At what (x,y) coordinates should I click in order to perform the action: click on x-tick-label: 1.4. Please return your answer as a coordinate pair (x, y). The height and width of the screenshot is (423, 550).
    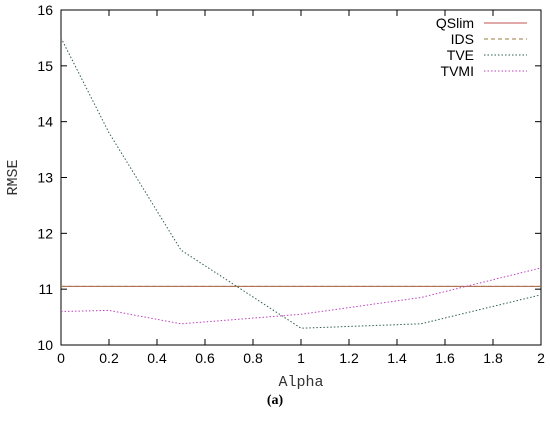
    Looking at the image, I should click on (397, 358).